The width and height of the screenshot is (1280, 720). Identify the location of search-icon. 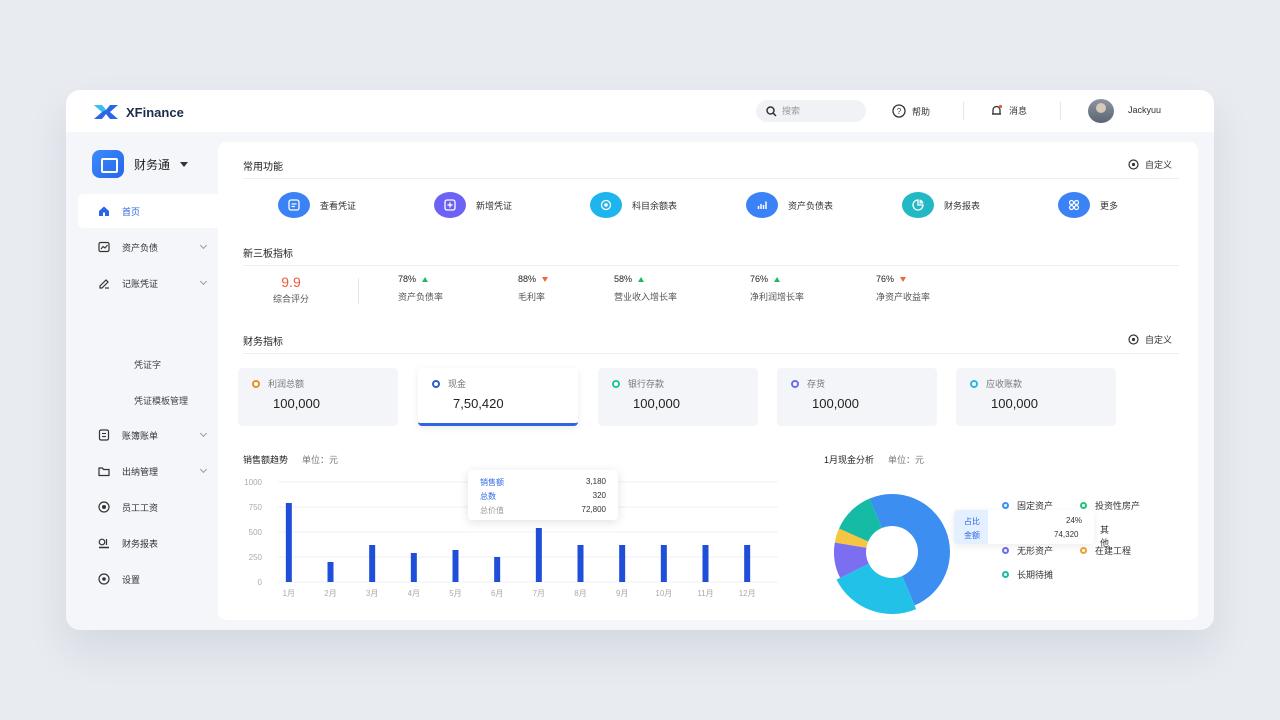
(771, 111).